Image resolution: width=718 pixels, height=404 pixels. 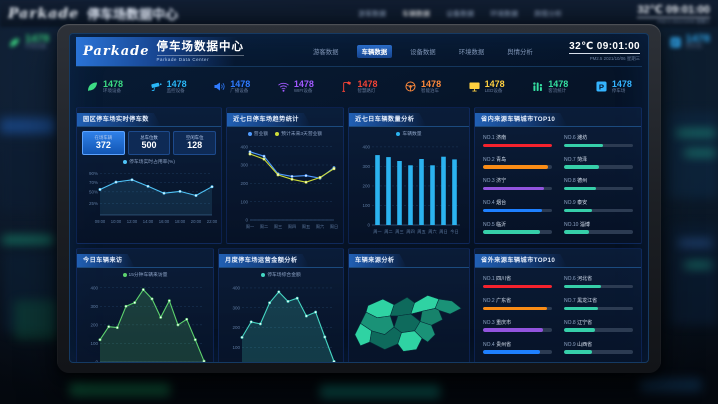 I want to click on top10-item: NO.9 泰安, so click(x=598, y=206).